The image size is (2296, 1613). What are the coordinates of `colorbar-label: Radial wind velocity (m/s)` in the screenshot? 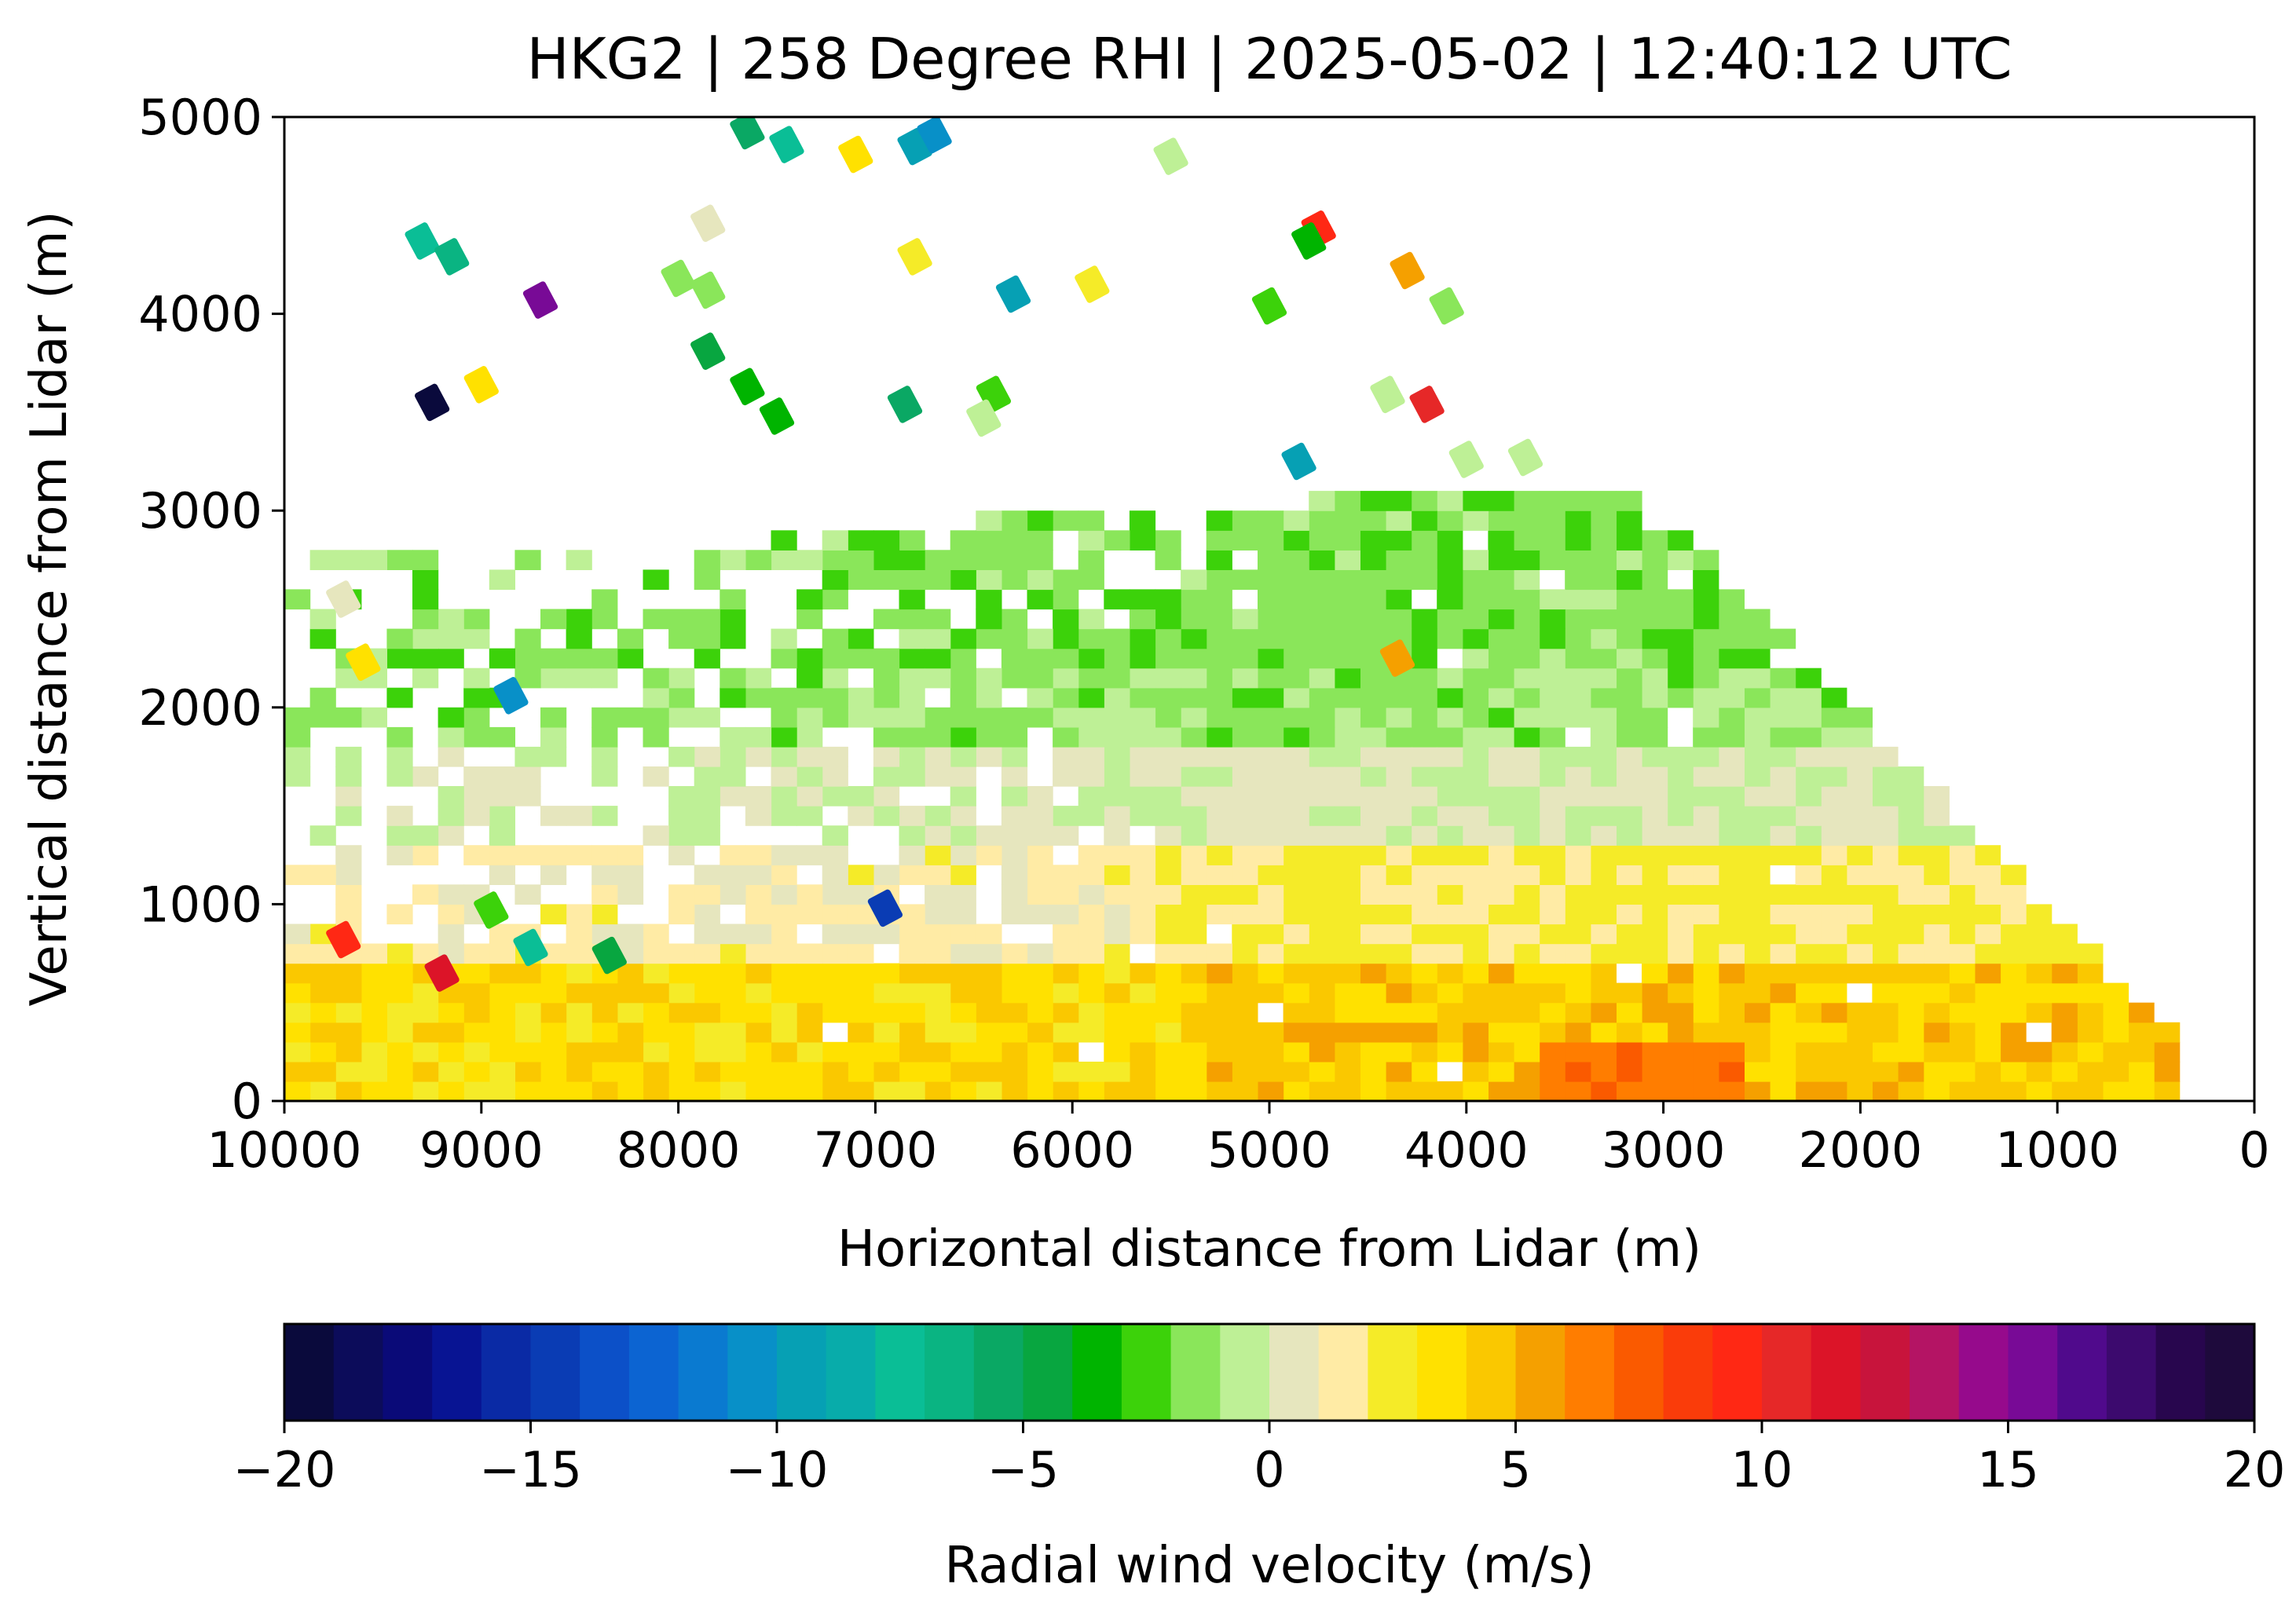 It's located at (1269, 1566).